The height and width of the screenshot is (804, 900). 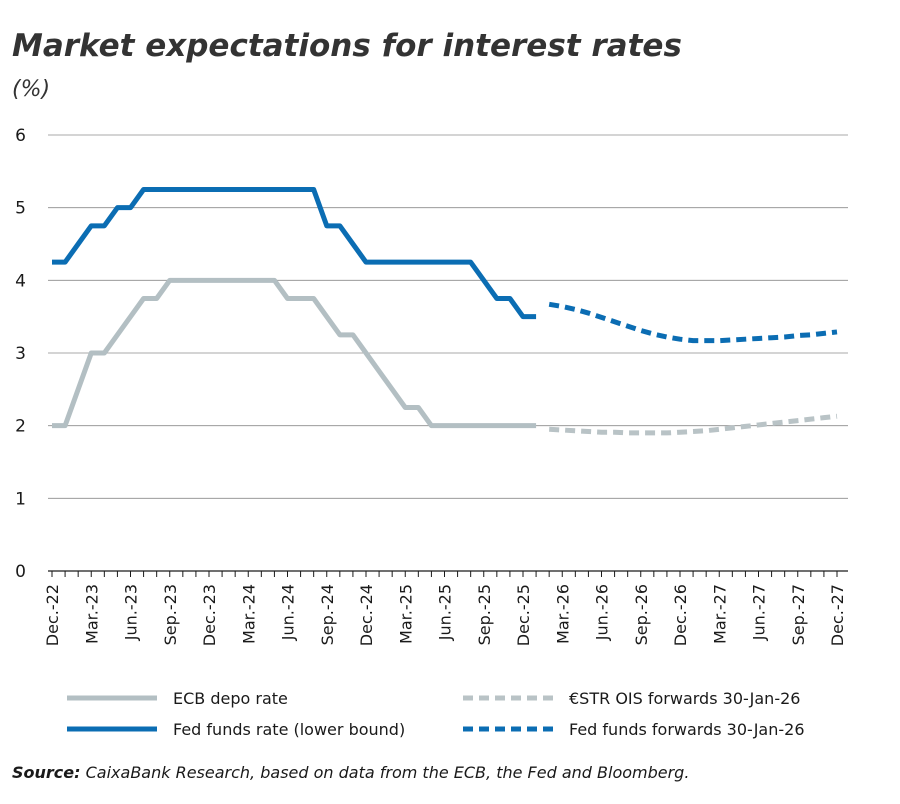 I want to click on x-tick-label: Dec.-24, so click(x=366, y=615).